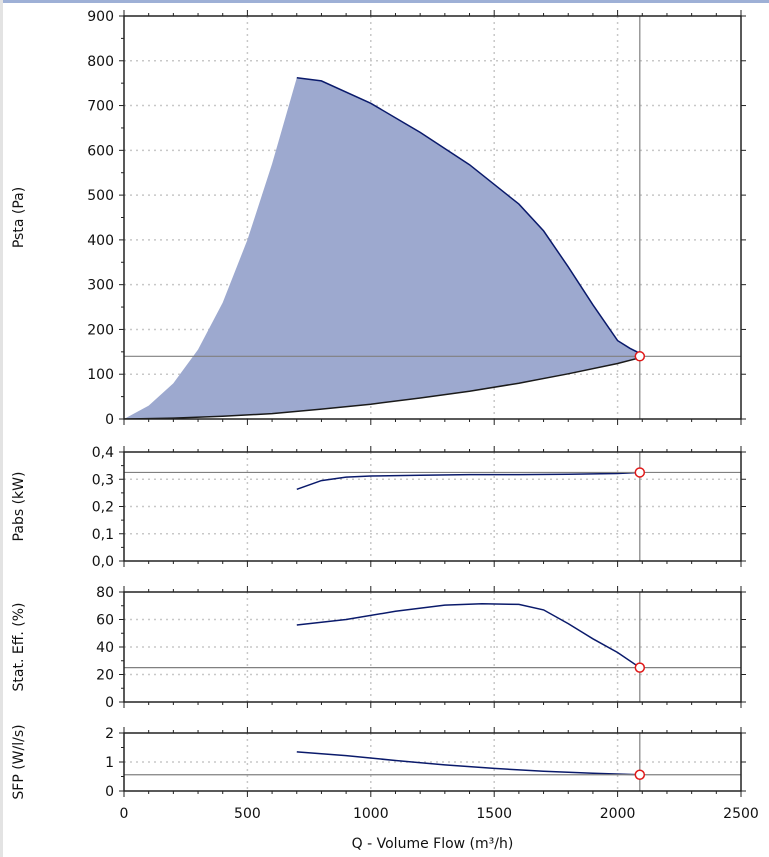 The width and height of the screenshot is (769, 857). Describe the element at coordinates (100, 286) in the screenshot. I see `y-tick-label: 300` at that location.